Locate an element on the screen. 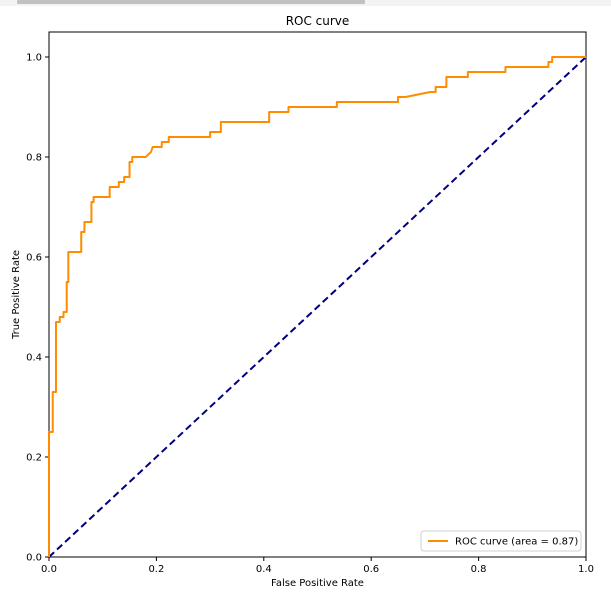 The height and width of the screenshot is (592, 611). y-tick-label: 1.0 is located at coordinates (34, 58).